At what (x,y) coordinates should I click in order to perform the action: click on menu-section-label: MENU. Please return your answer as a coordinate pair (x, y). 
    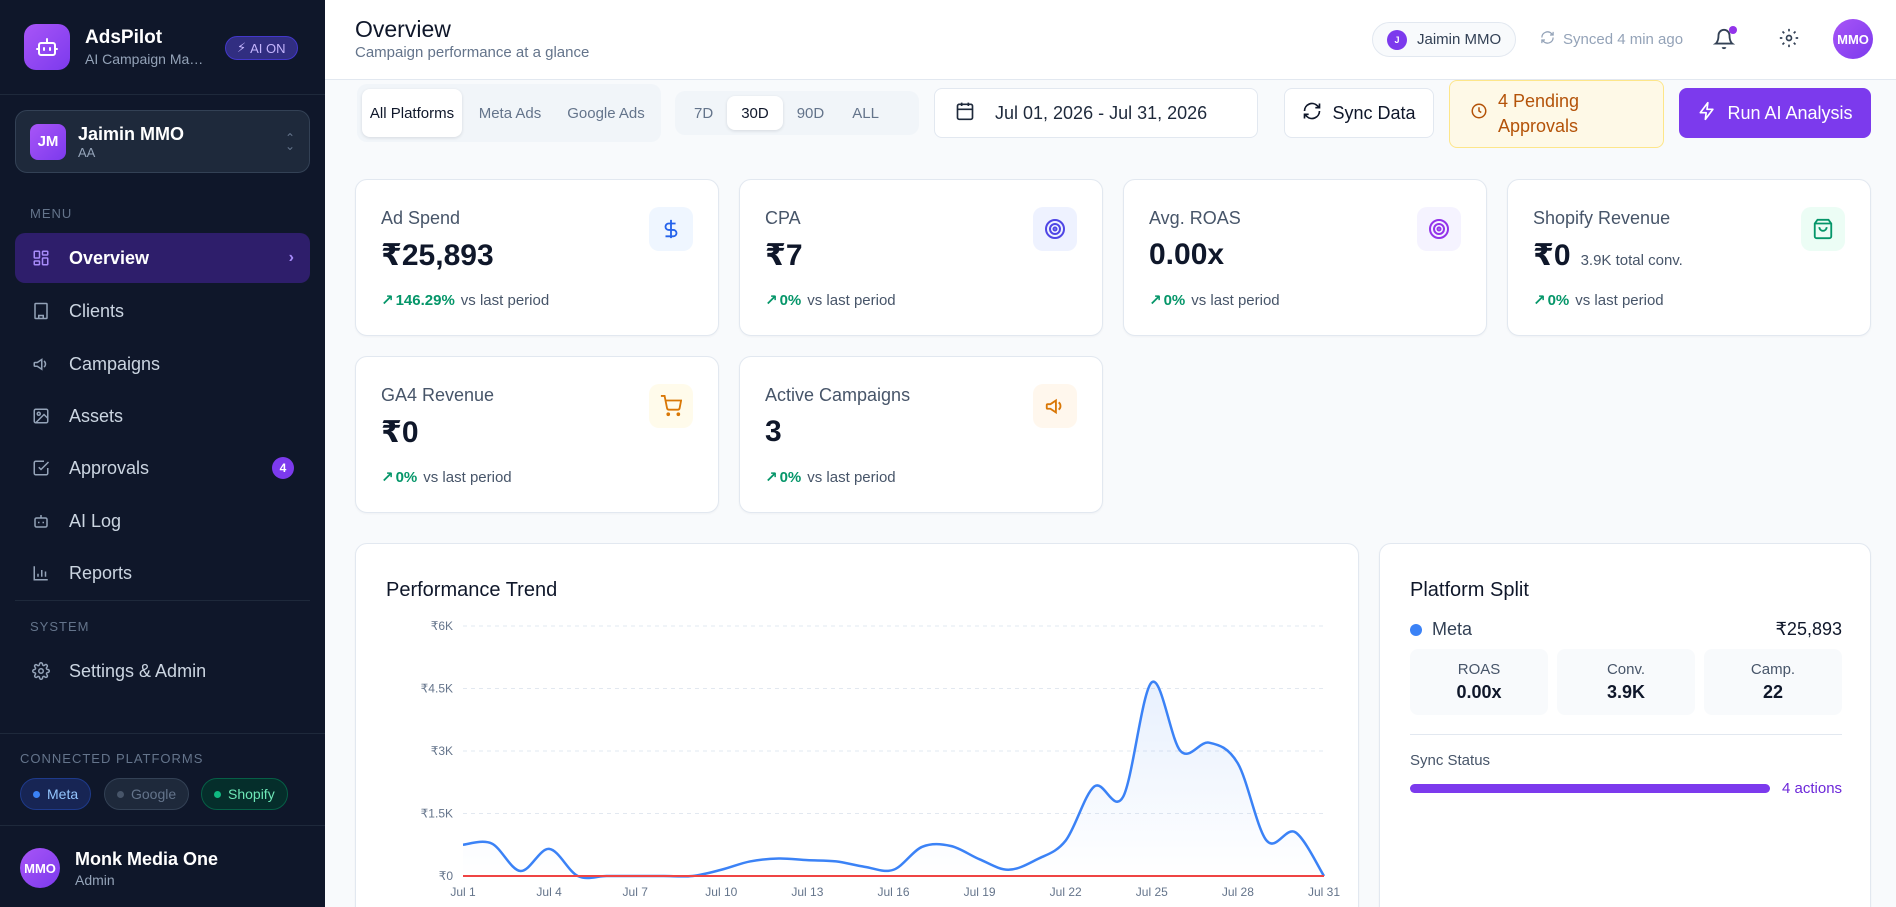
    Looking at the image, I should click on (51, 213).